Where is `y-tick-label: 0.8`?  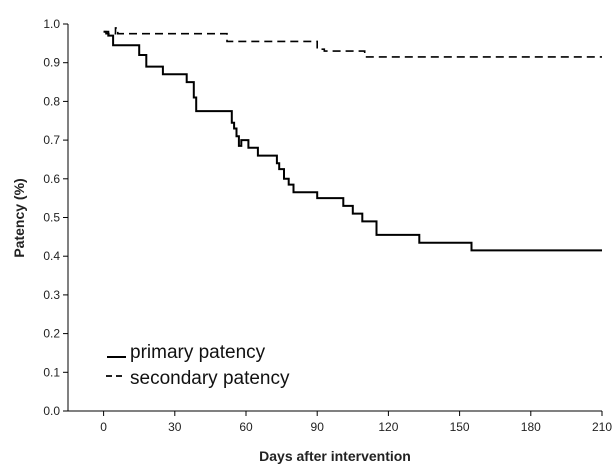
y-tick-label: 0.8 is located at coordinates (51, 101).